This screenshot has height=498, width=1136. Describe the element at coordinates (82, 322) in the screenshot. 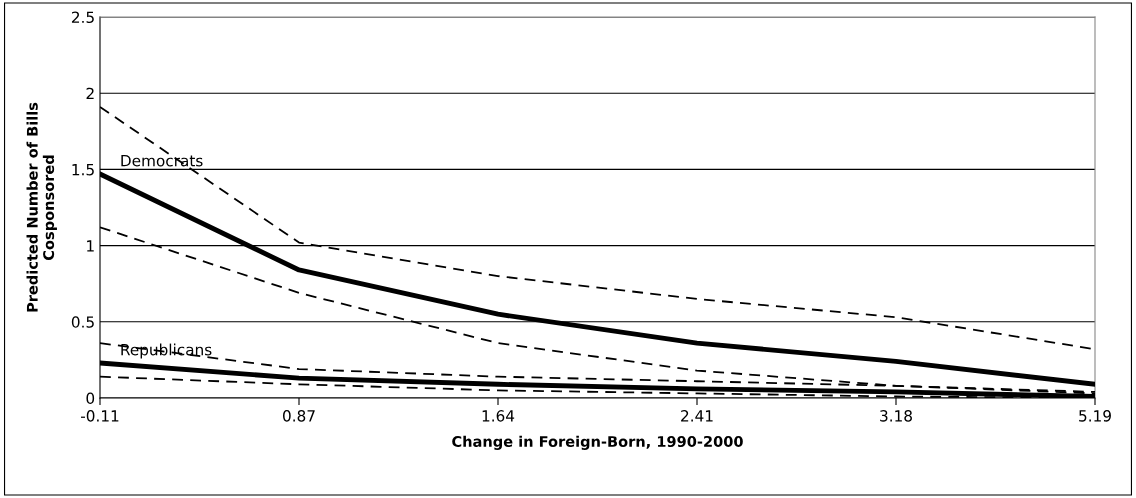

I see `y-tick-label: 0.5` at that location.